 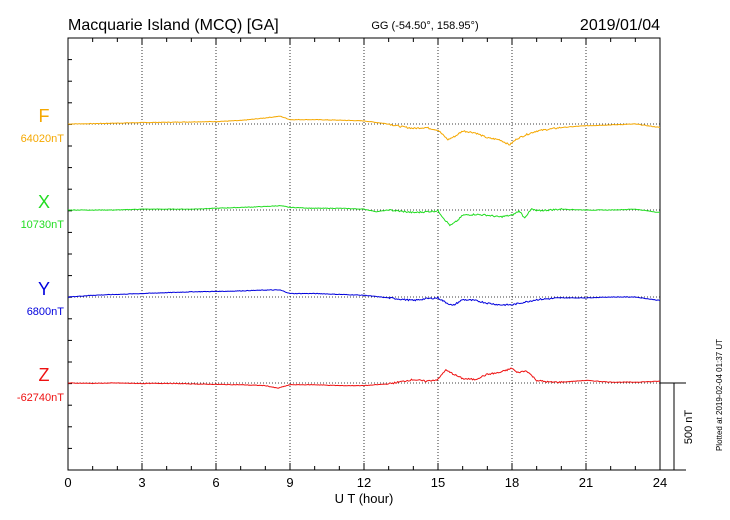 What do you see at coordinates (719, 395) in the screenshot?
I see `plotted-note: Plotted at 2019-02-04 01:37 UT` at bounding box center [719, 395].